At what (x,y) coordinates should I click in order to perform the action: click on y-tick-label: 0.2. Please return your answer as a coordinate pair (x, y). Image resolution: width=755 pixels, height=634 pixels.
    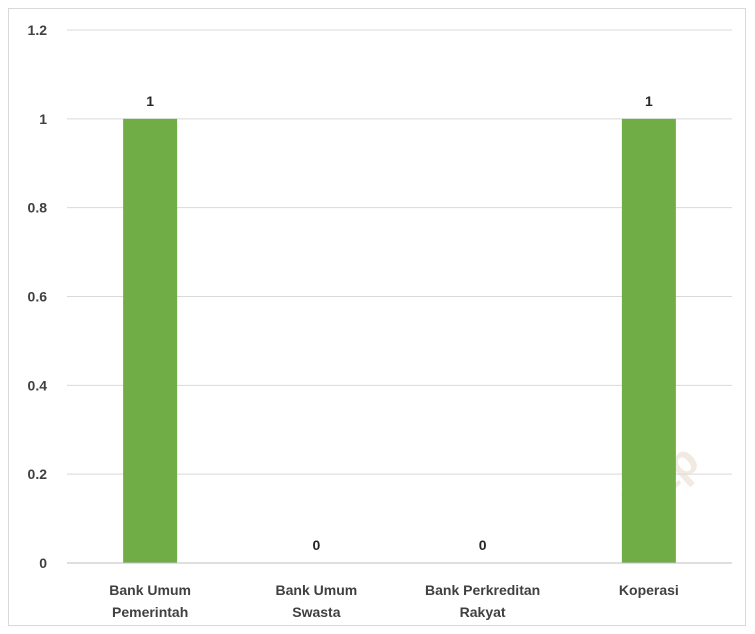
    Looking at the image, I should click on (38, 474).